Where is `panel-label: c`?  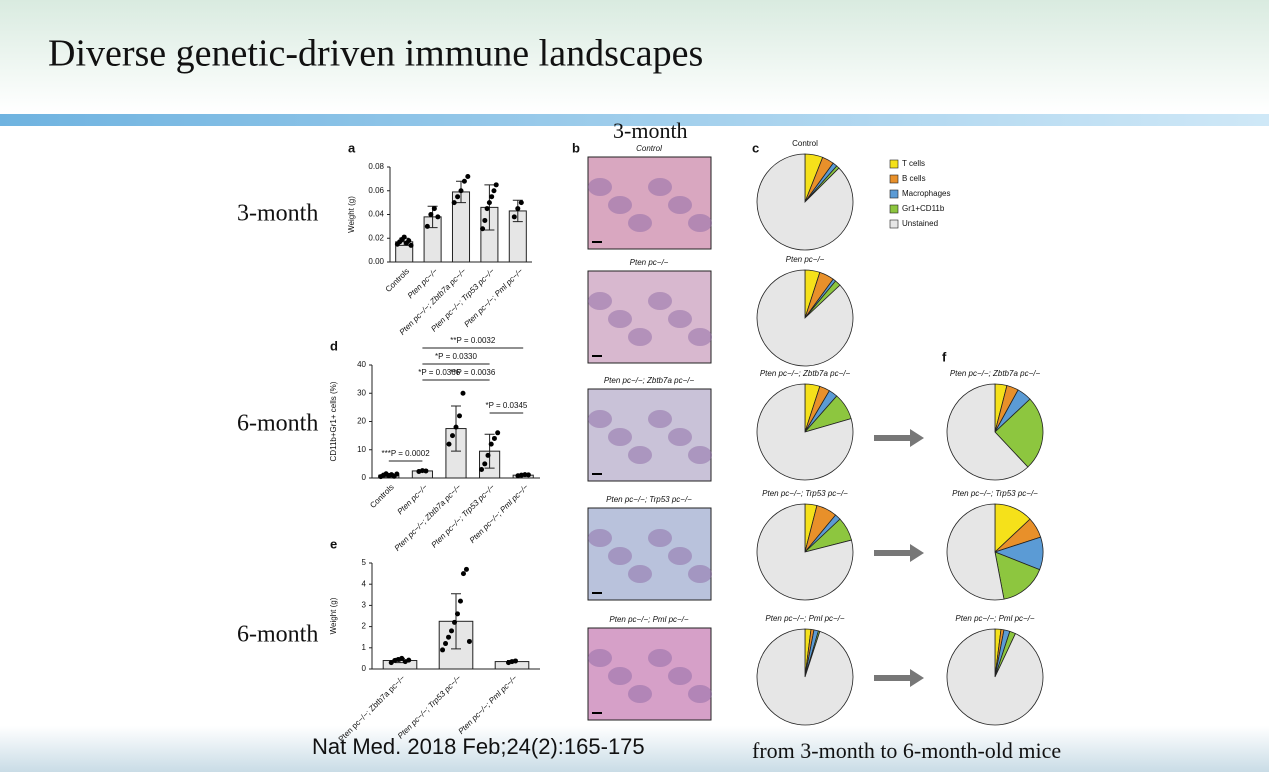 panel-label: c is located at coordinates (755, 147).